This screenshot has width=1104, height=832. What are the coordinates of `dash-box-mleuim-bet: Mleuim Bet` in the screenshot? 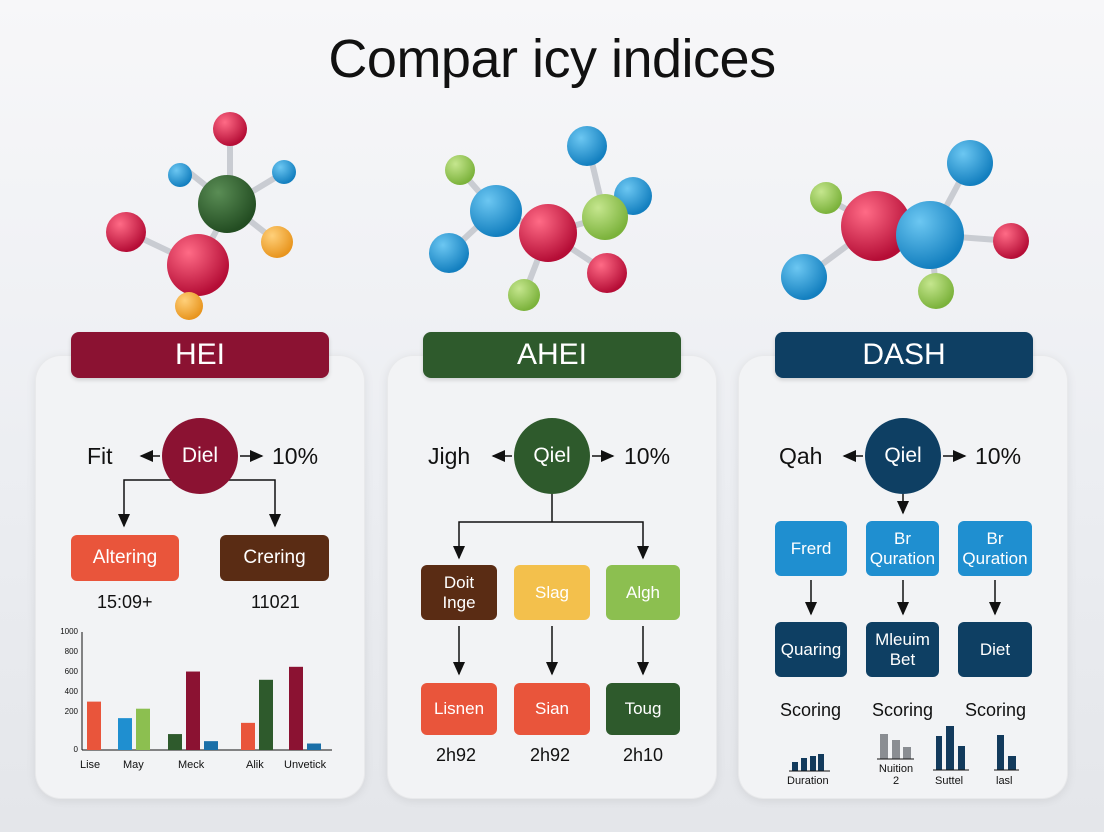 It's located at (902, 649).